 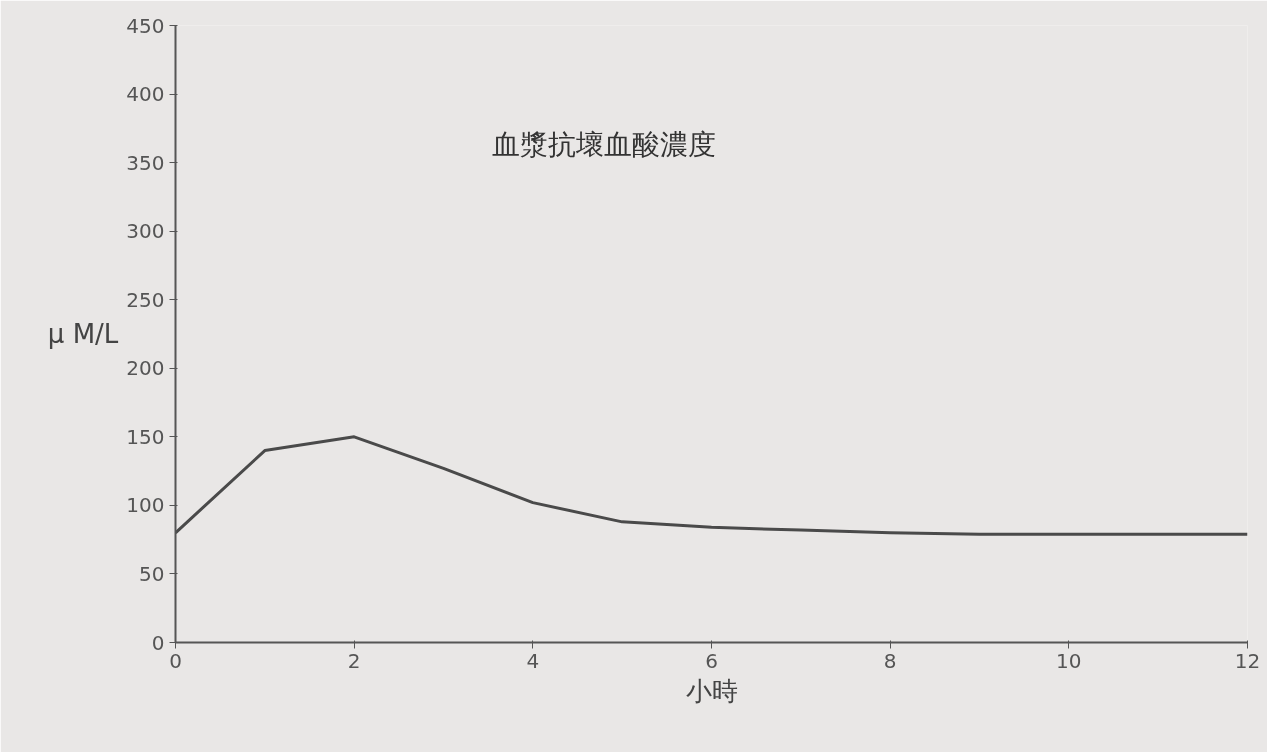 I want to click on y-tick-label: 150, so click(x=145, y=436).